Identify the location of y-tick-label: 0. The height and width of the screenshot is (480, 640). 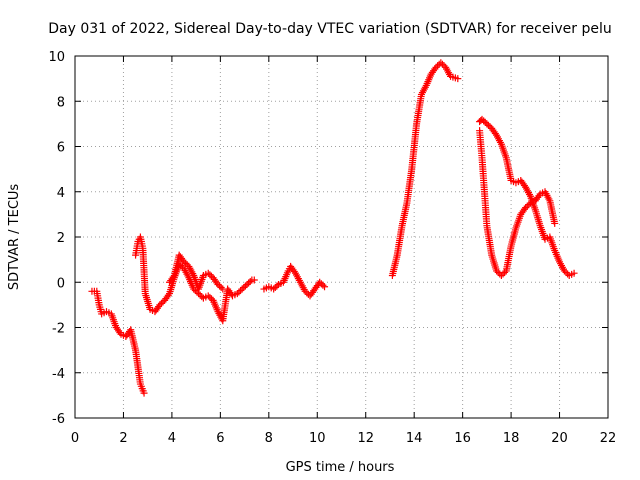
(61, 283).